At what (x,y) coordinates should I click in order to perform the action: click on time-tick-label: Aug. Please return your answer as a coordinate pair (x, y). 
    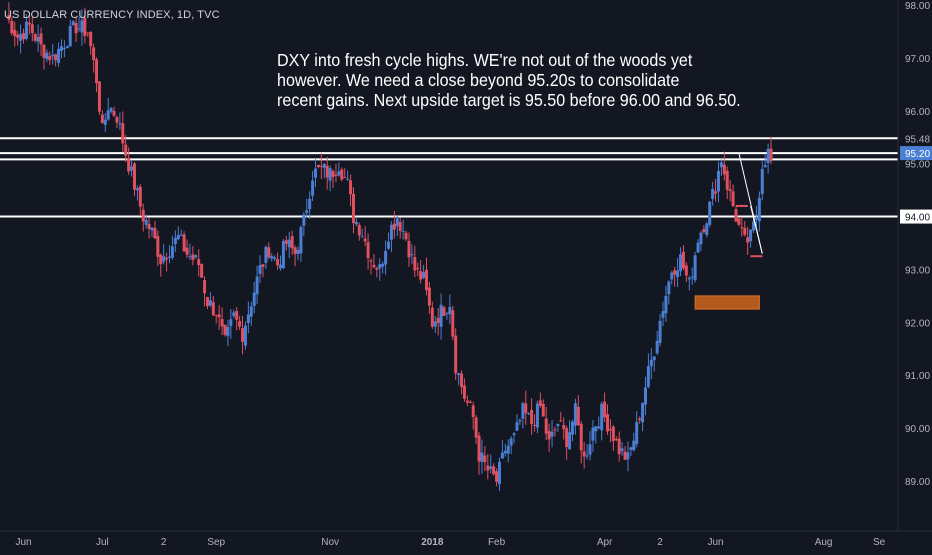
    Looking at the image, I should click on (824, 542).